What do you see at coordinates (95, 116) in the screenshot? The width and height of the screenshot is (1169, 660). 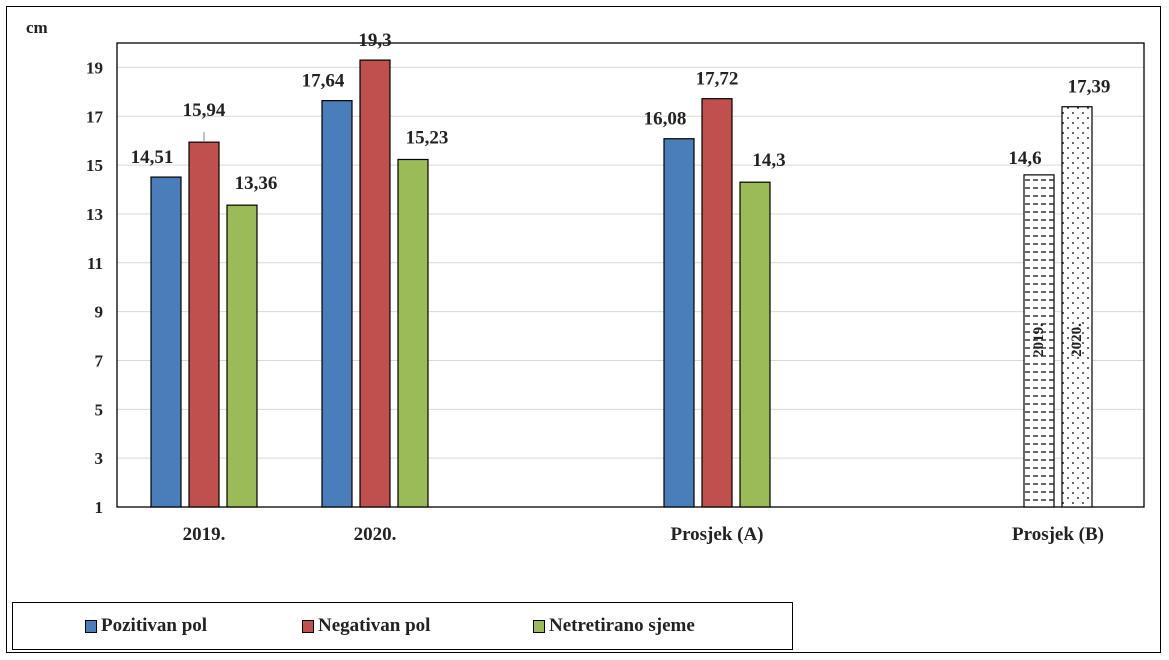 I see `y-tick-label: 17` at bounding box center [95, 116].